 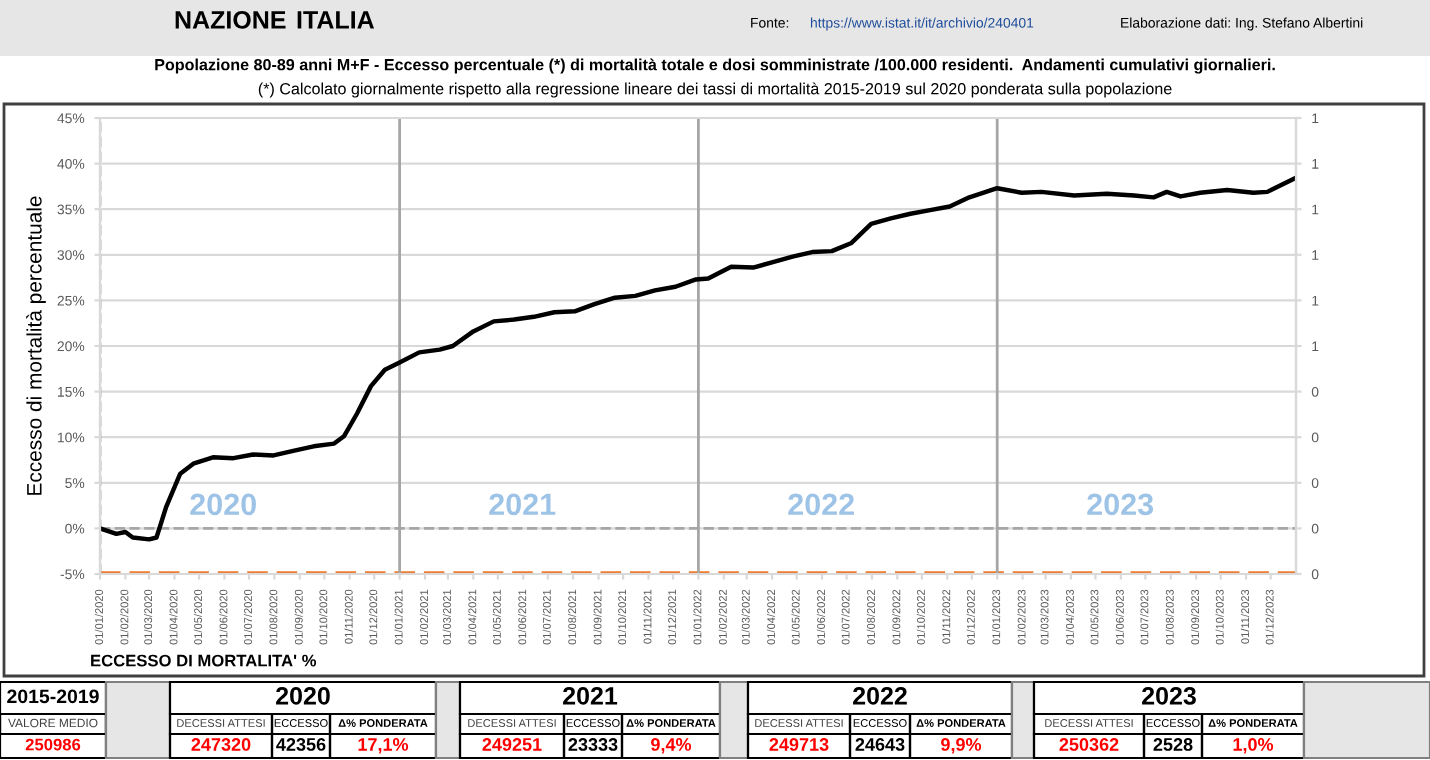 What do you see at coordinates (880, 696) in the screenshot?
I see `text: 2022` at bounding box center [880, 696].